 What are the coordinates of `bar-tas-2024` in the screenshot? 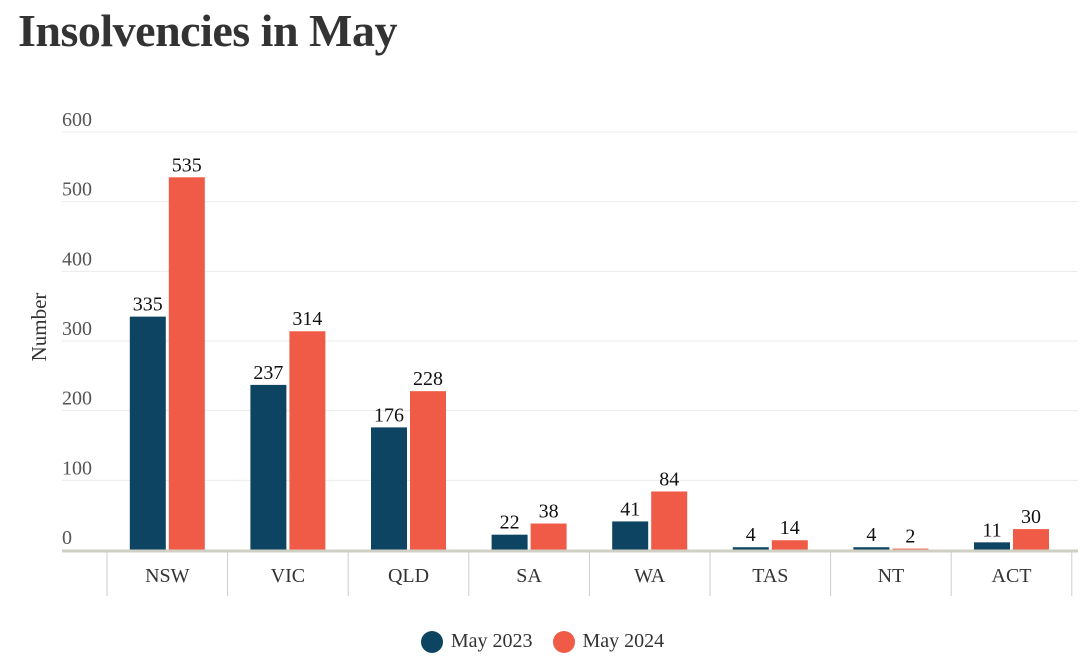 It's located at (789, 545).